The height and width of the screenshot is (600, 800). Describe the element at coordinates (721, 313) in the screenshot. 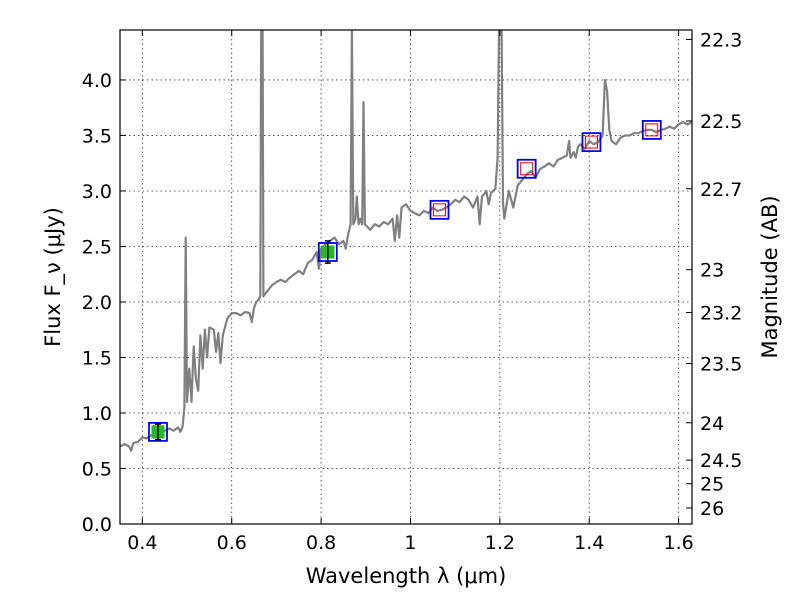

I see `mag-tick-label: 23.2` at that location.